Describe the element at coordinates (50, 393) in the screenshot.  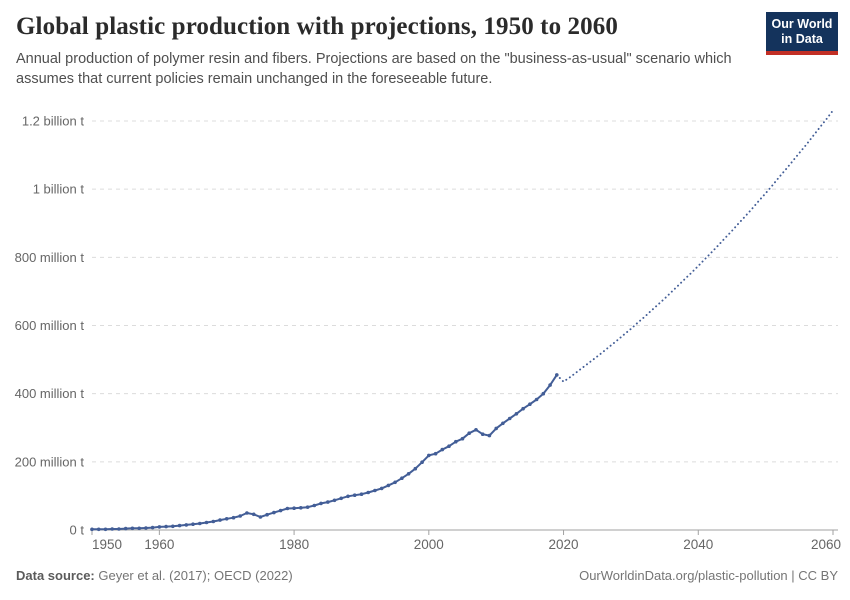
I see `svg-text: 400 million t` at that location.